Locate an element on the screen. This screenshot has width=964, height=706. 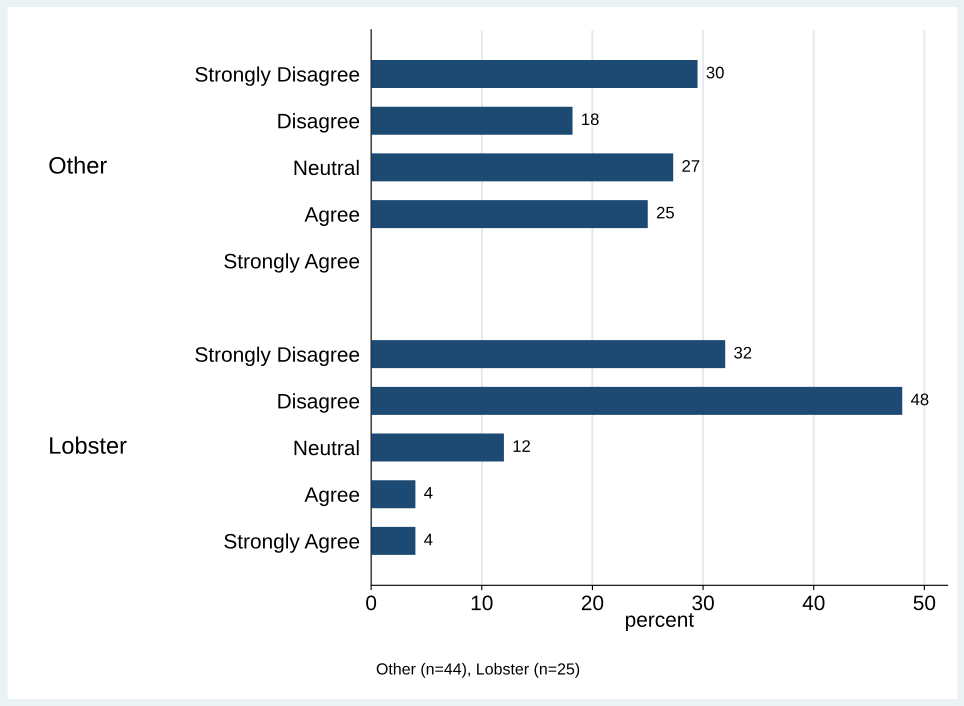
text: Other (n=44), Lobster (n=25) is located at coordinates (478, 670).